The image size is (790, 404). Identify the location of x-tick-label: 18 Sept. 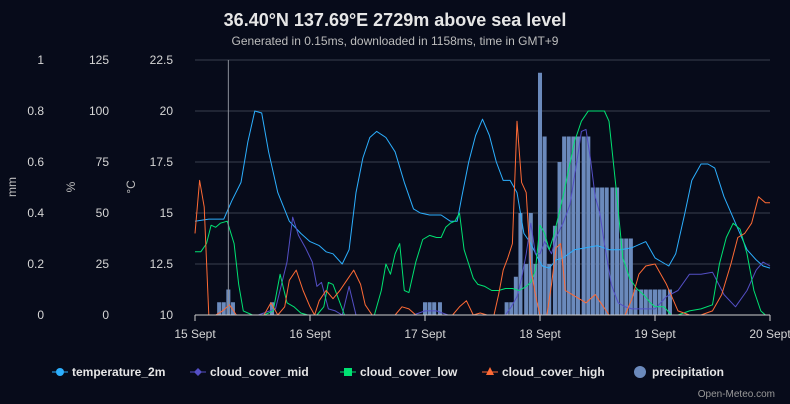
(540, 334).